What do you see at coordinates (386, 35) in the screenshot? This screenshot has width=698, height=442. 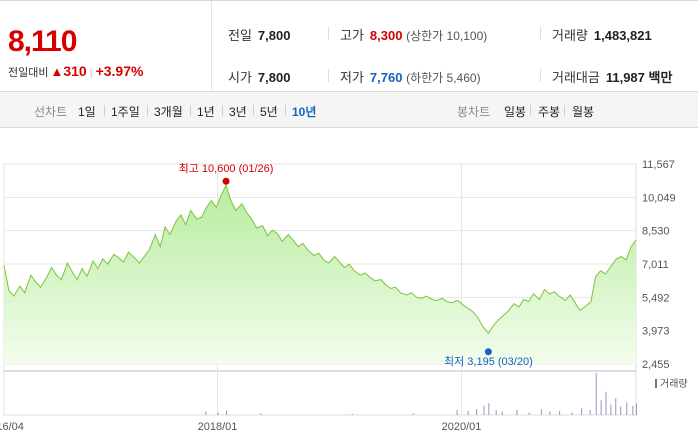 I see `high-value: 8,300` at bounding box center [386, 35].